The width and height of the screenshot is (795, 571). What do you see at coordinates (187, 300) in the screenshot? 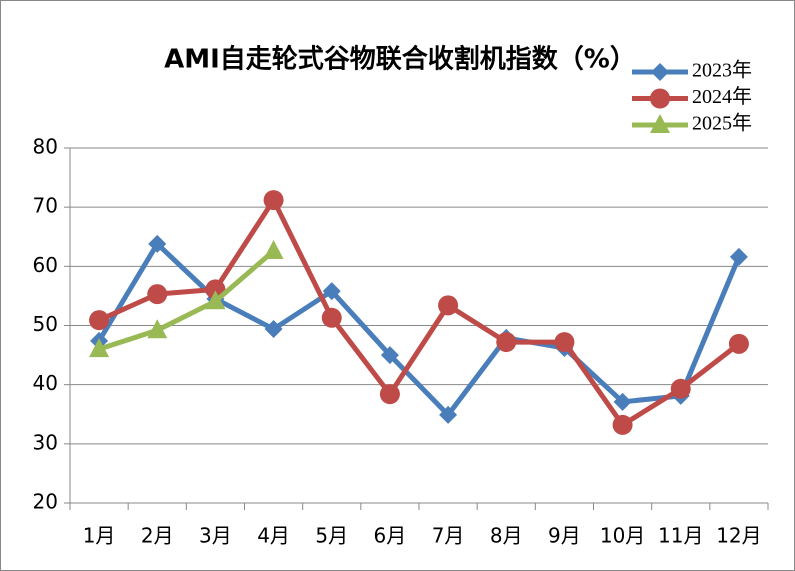
I see `series-line` at bounding box center [187, 300].